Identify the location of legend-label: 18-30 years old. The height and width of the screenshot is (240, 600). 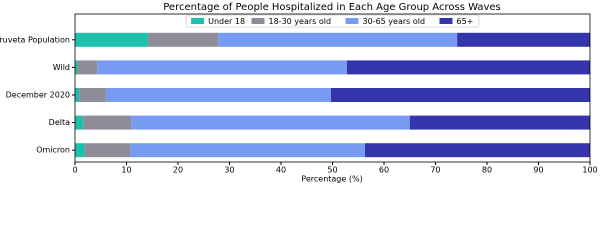
(300, 21).